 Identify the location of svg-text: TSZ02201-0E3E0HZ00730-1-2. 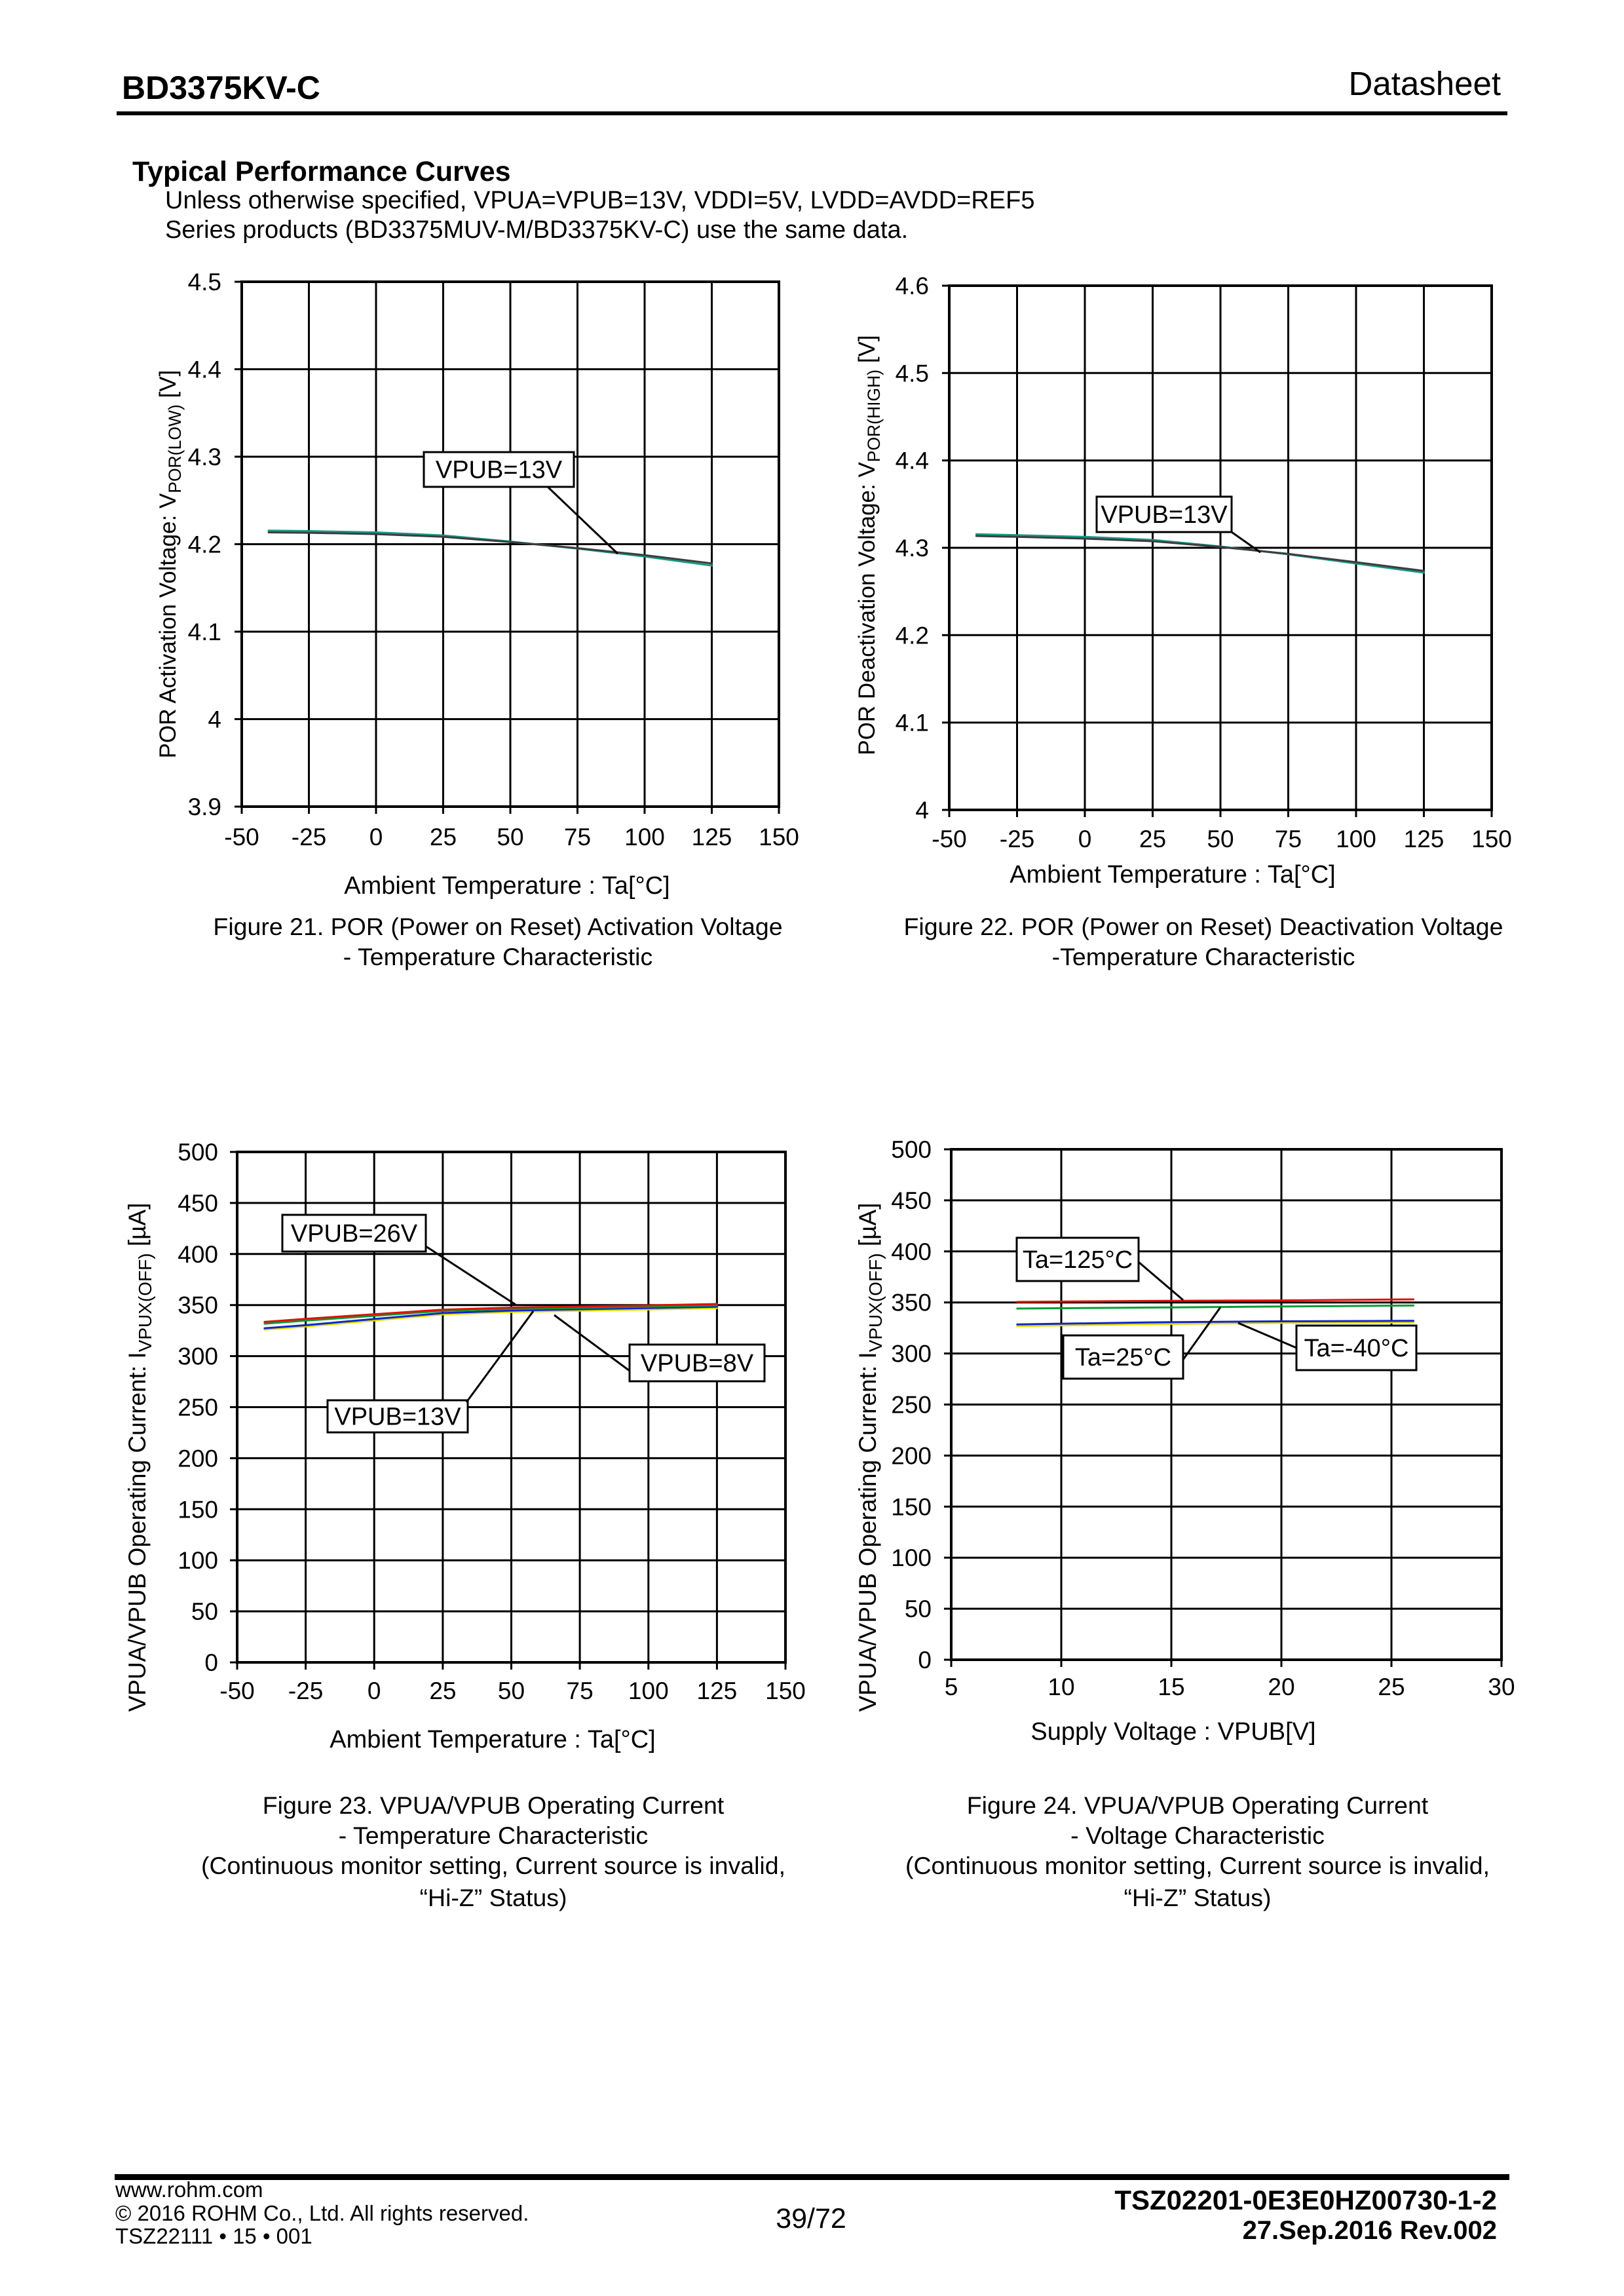
(1305, 2200).